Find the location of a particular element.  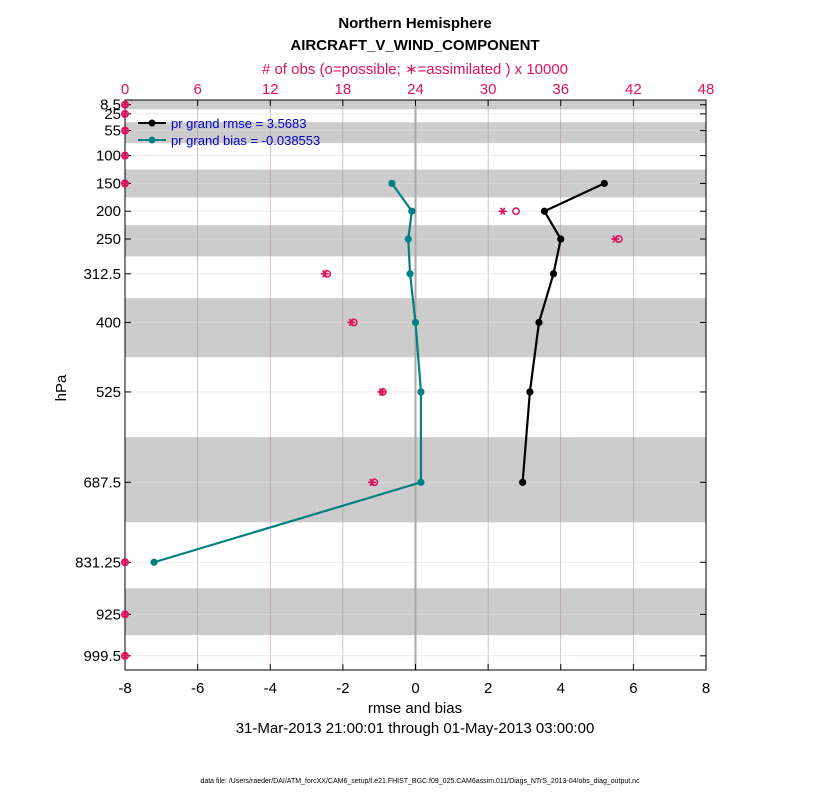

y-tick-label: 525 is located at coordinates (108, 392).